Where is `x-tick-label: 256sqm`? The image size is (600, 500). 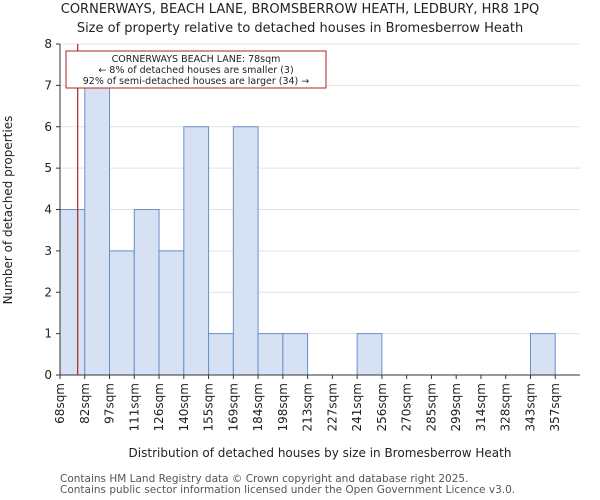 x-tick-label: 256sqm is located at coordinates (382, 407).